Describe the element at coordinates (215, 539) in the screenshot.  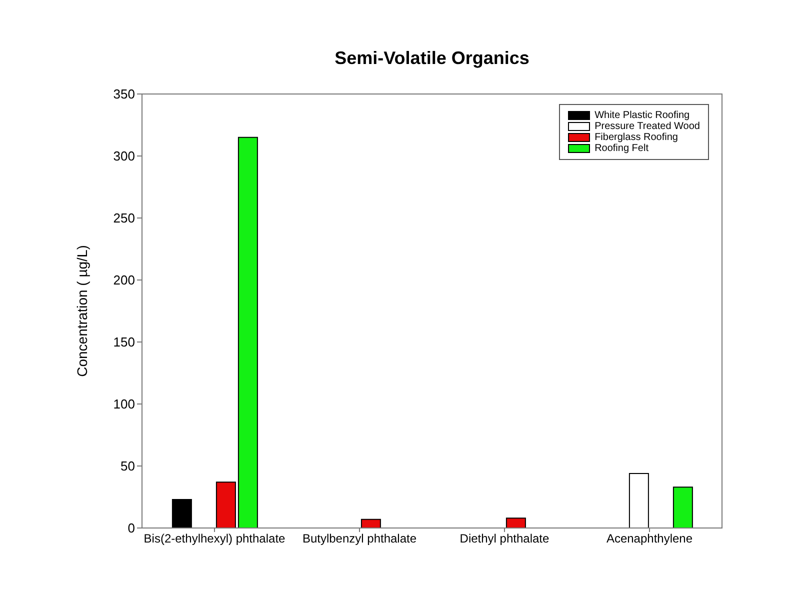
I see `x-tick-label: Bis(2-ethylhexyl) phthalate` at that location.